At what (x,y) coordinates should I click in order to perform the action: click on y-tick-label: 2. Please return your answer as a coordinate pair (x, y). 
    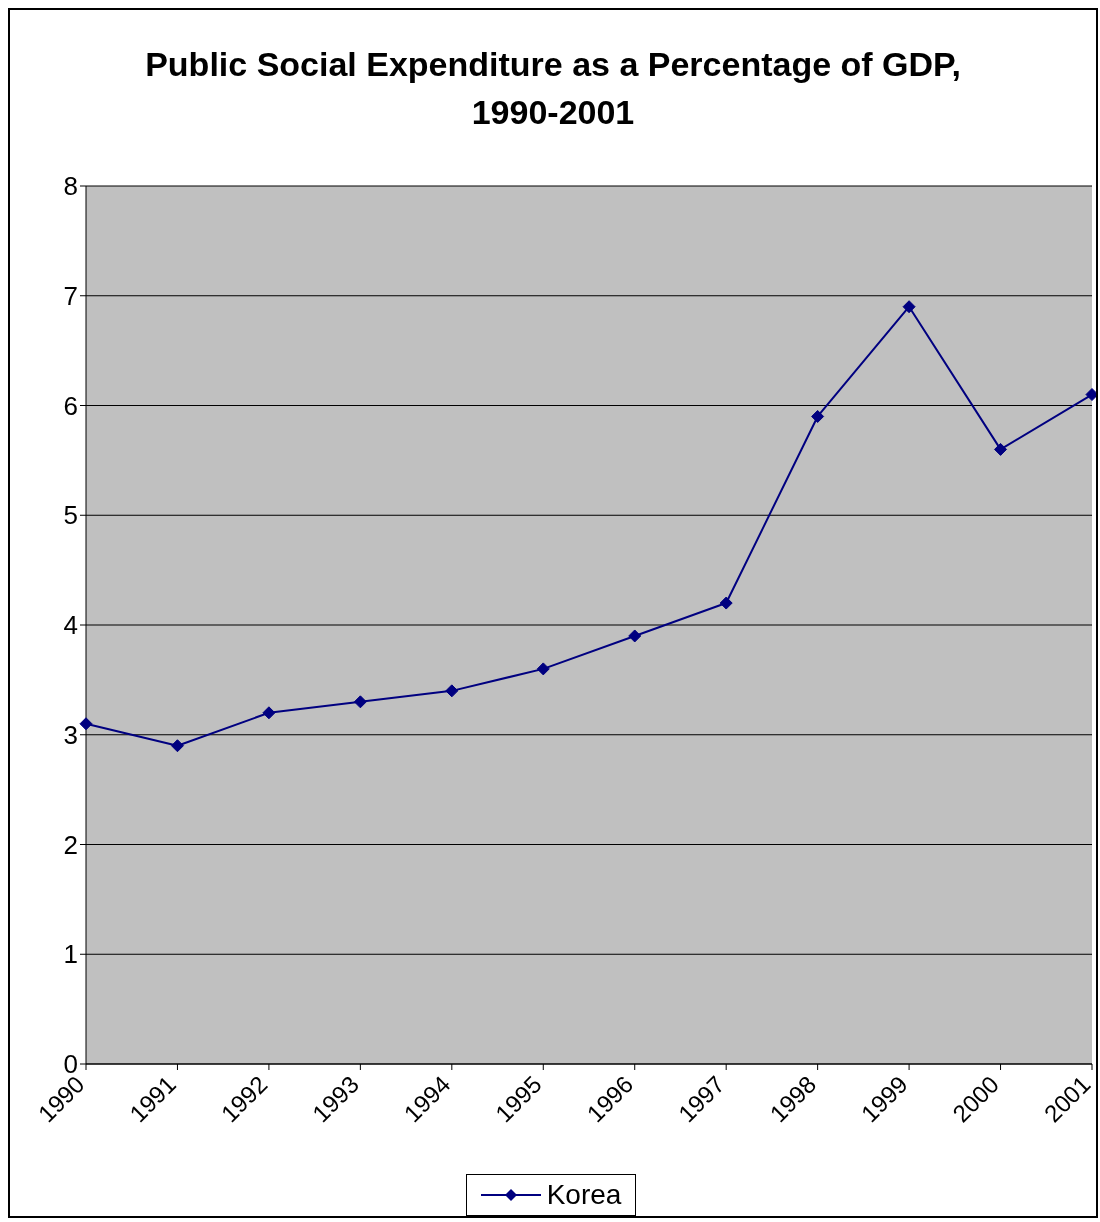
    Looking at the image, I should click on (70, 844).